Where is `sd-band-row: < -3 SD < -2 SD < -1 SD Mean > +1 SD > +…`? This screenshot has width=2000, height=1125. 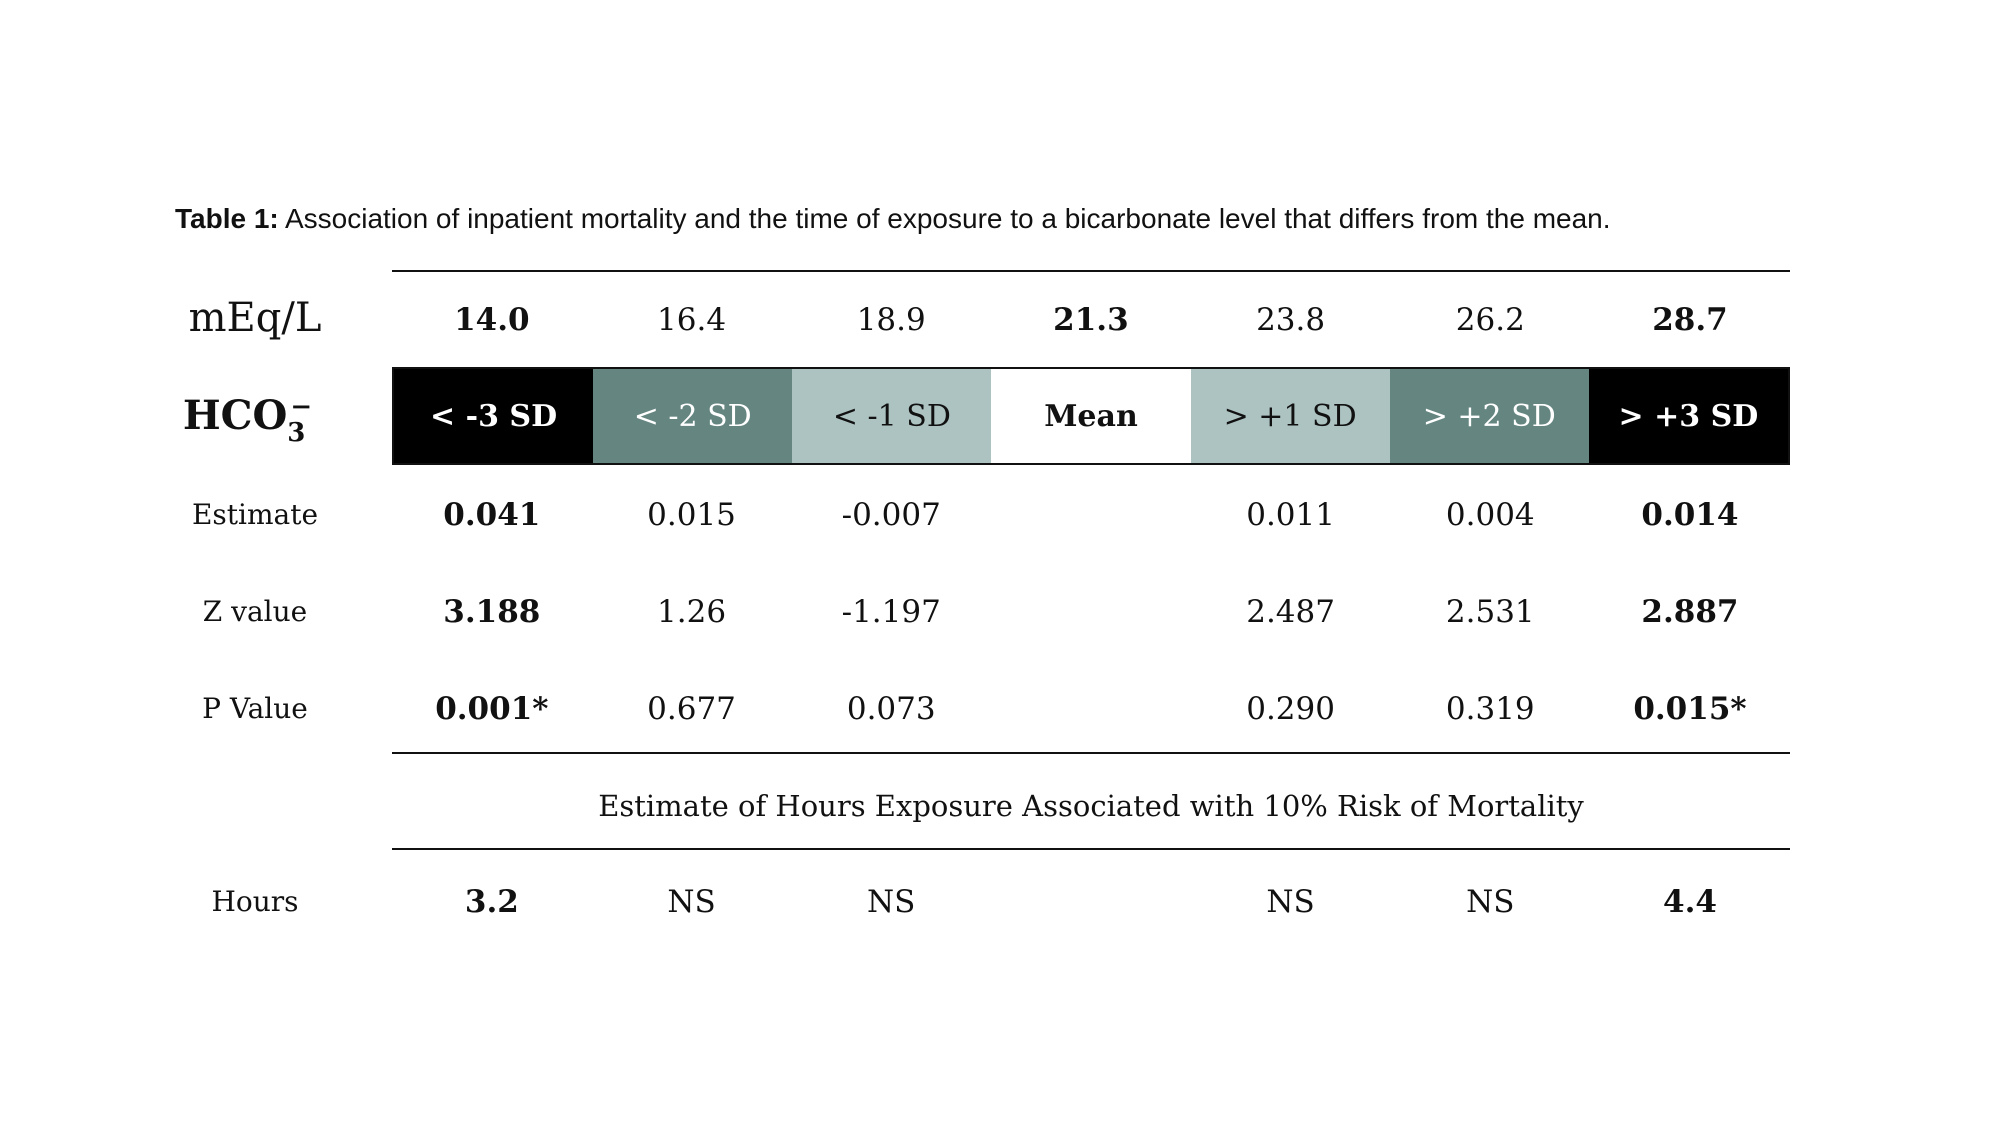 sd-band-row: < -3 SD < -2 SD < -1 SD Mean > +1 SD > +… is located at coordinates (1091, 416).